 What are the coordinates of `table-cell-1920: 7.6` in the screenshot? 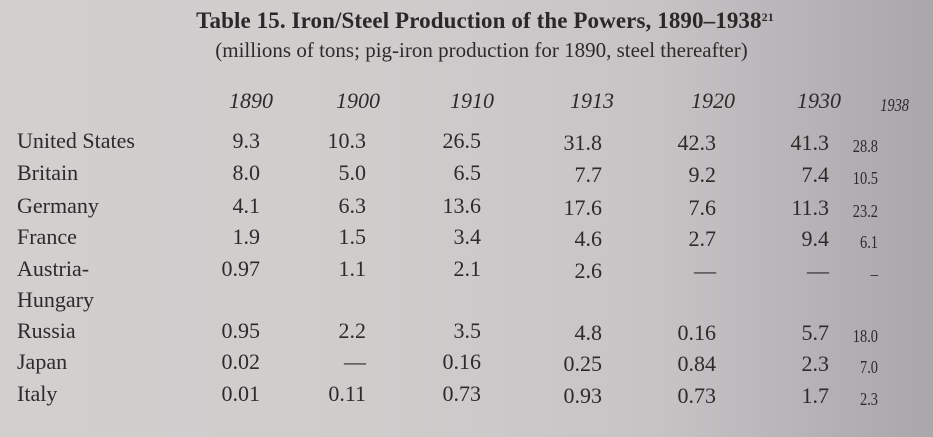 It's located at (702, 207).